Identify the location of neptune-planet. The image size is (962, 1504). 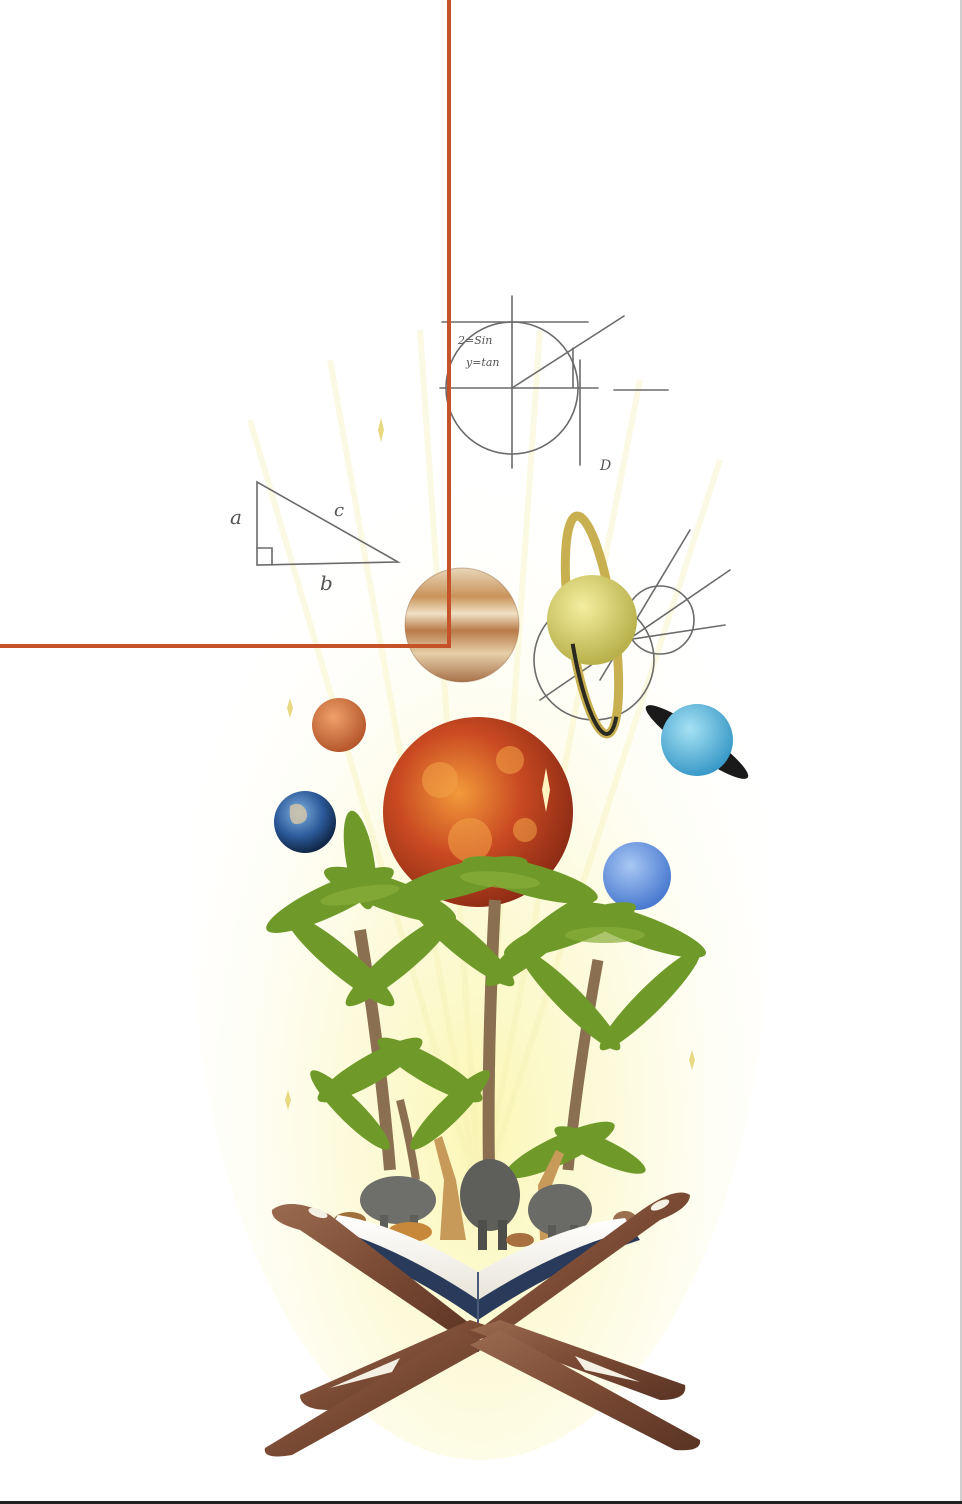
(637, 876).